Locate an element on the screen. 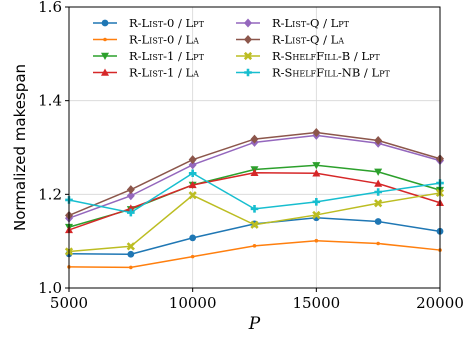  x-tick-label: 5000 is located at coordinates (69, 303).